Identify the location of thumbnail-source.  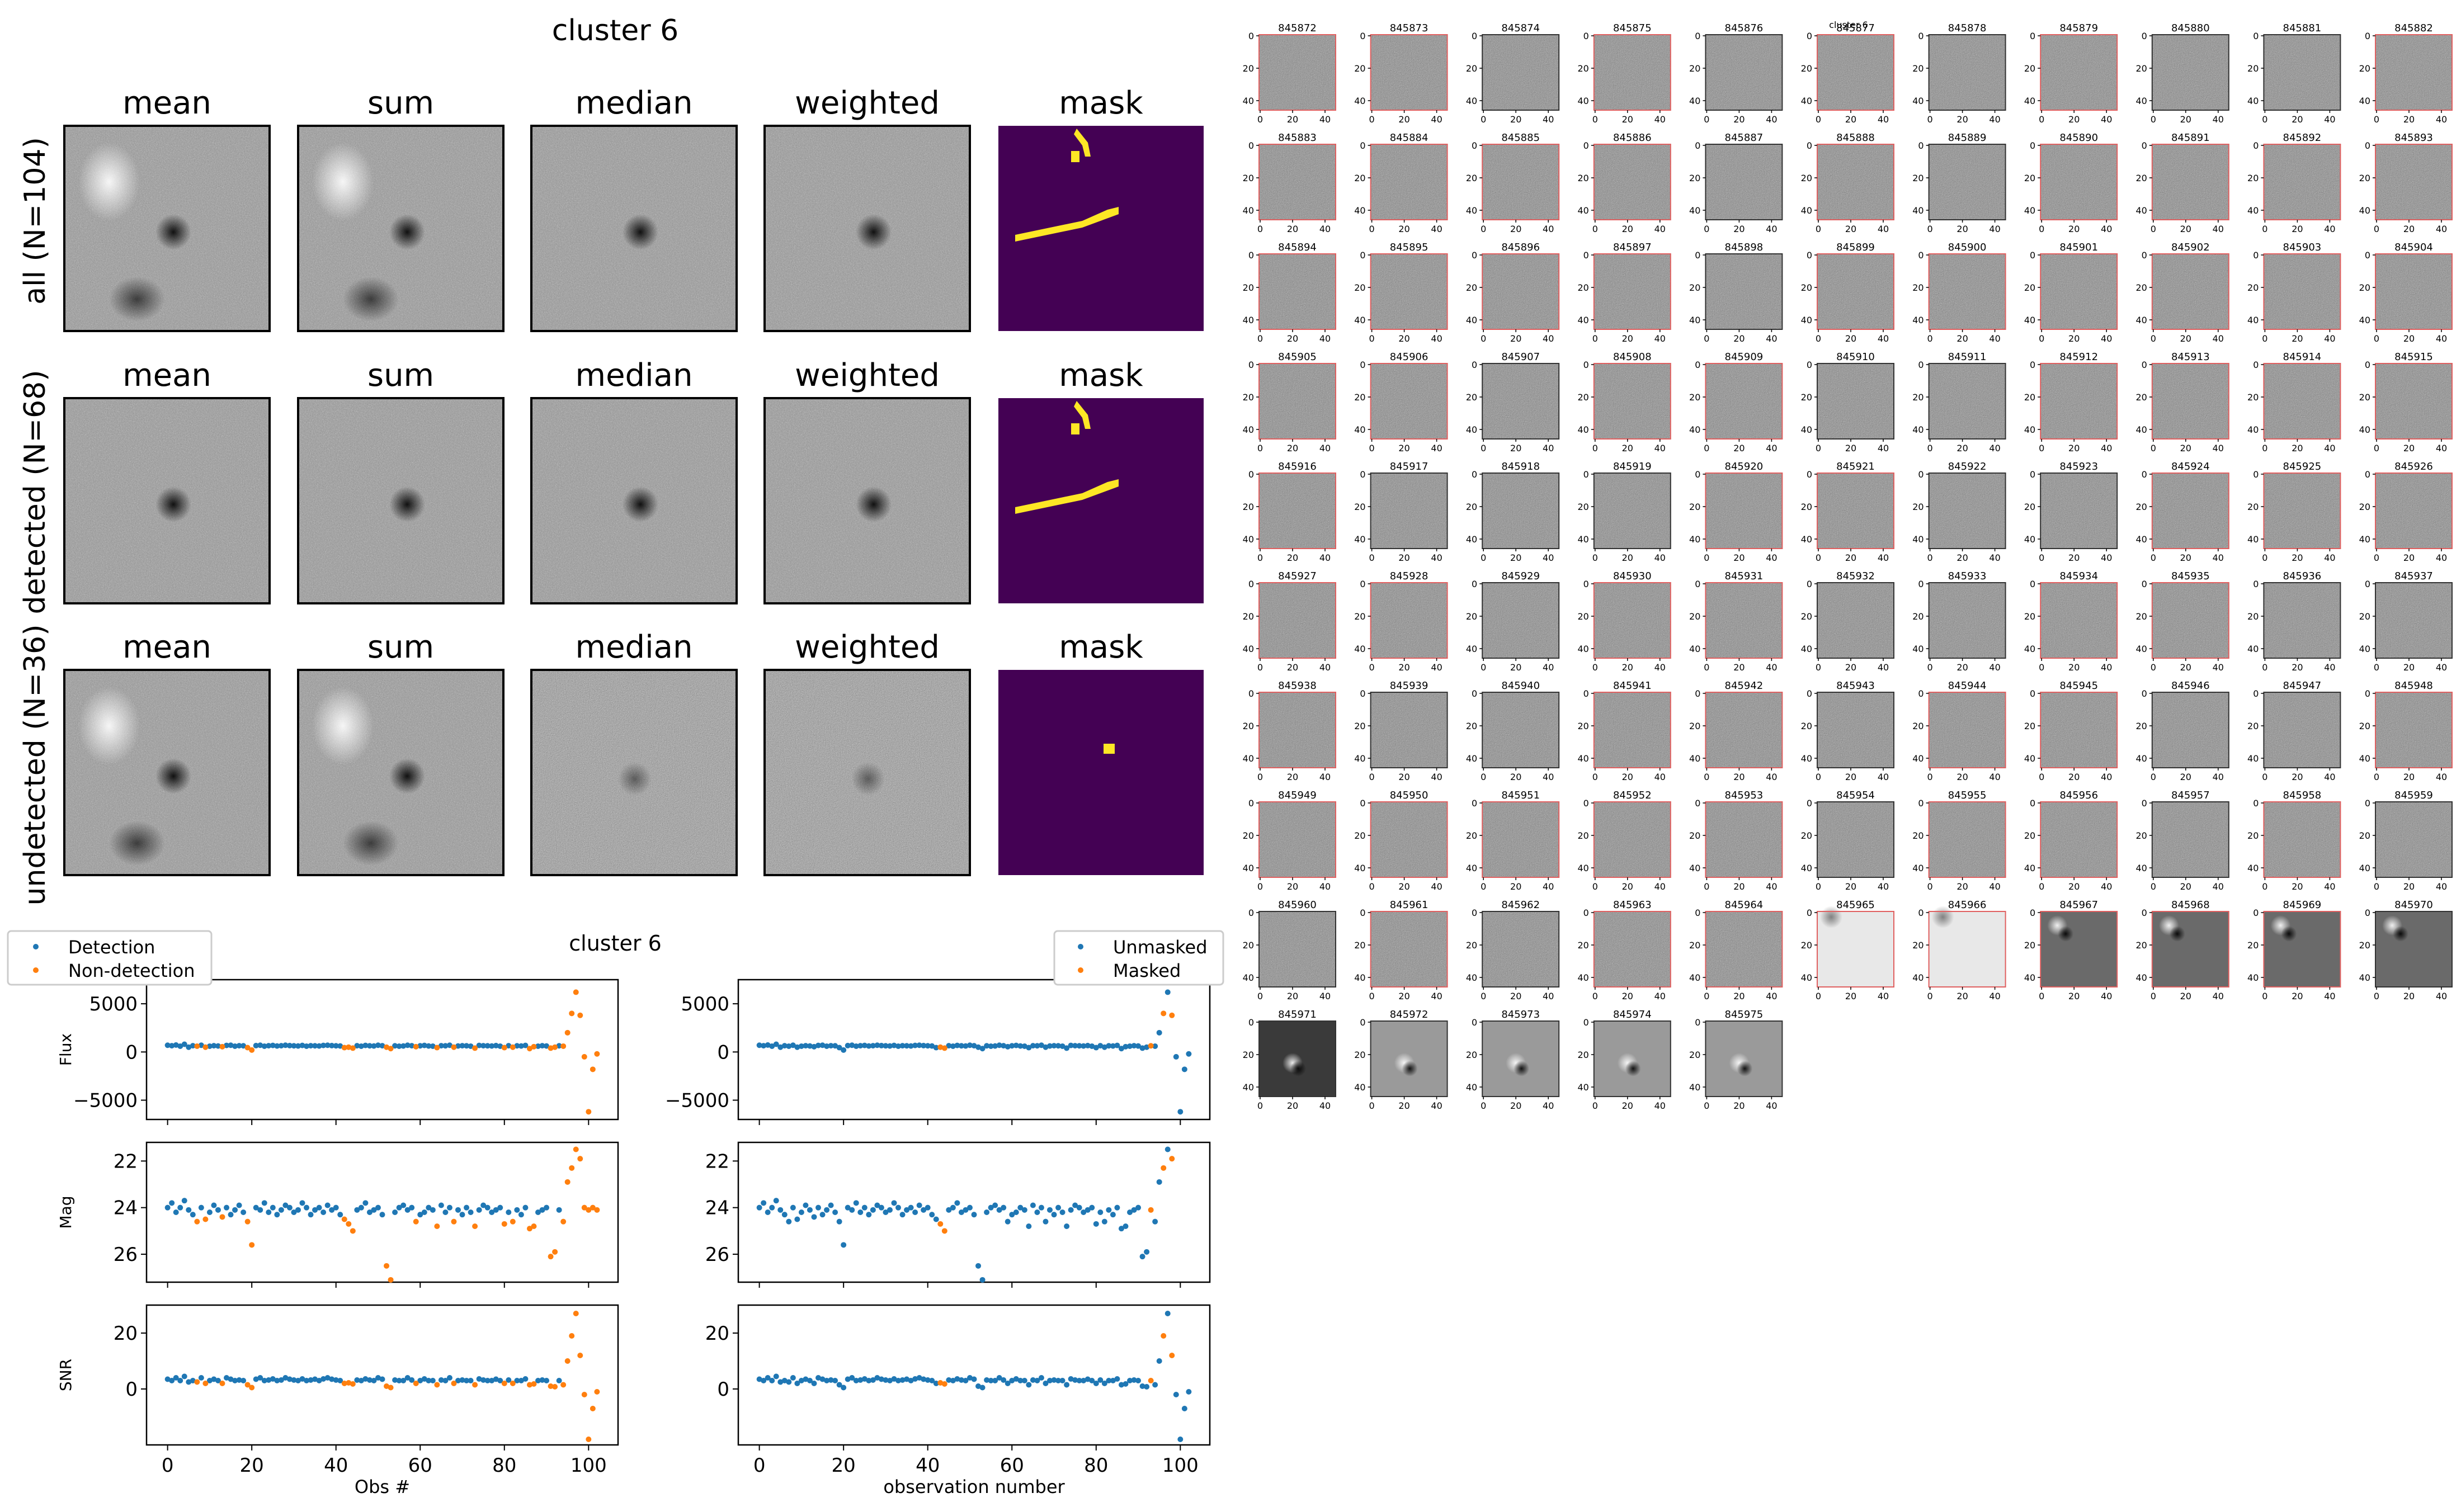
(1522, 1068).